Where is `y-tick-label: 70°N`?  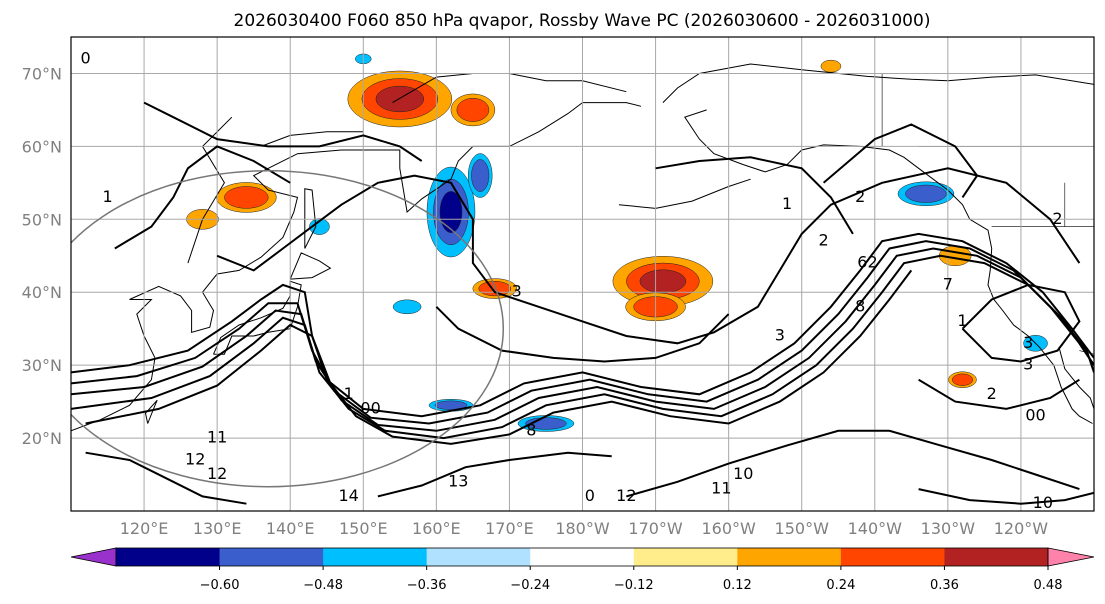 y-tick-label: 70°N is located at coordinates (42, 73).